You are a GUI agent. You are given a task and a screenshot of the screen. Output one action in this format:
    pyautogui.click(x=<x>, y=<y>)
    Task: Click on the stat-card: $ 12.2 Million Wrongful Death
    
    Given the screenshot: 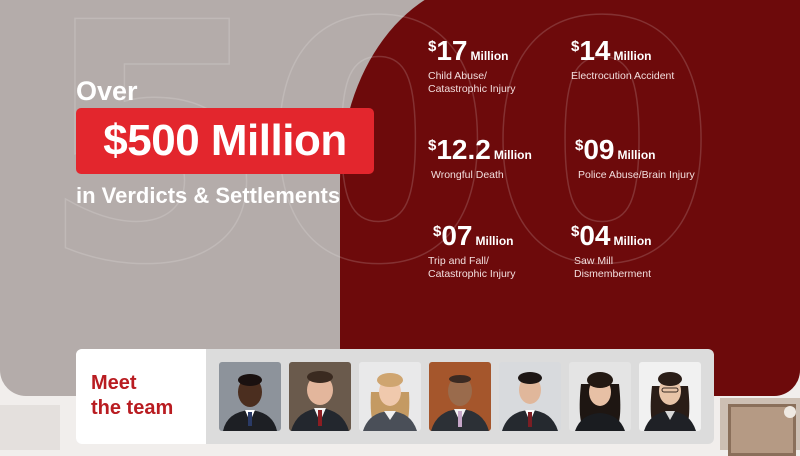 What is the action you would take?
    pyautogui.click(x=509, y=158)
    